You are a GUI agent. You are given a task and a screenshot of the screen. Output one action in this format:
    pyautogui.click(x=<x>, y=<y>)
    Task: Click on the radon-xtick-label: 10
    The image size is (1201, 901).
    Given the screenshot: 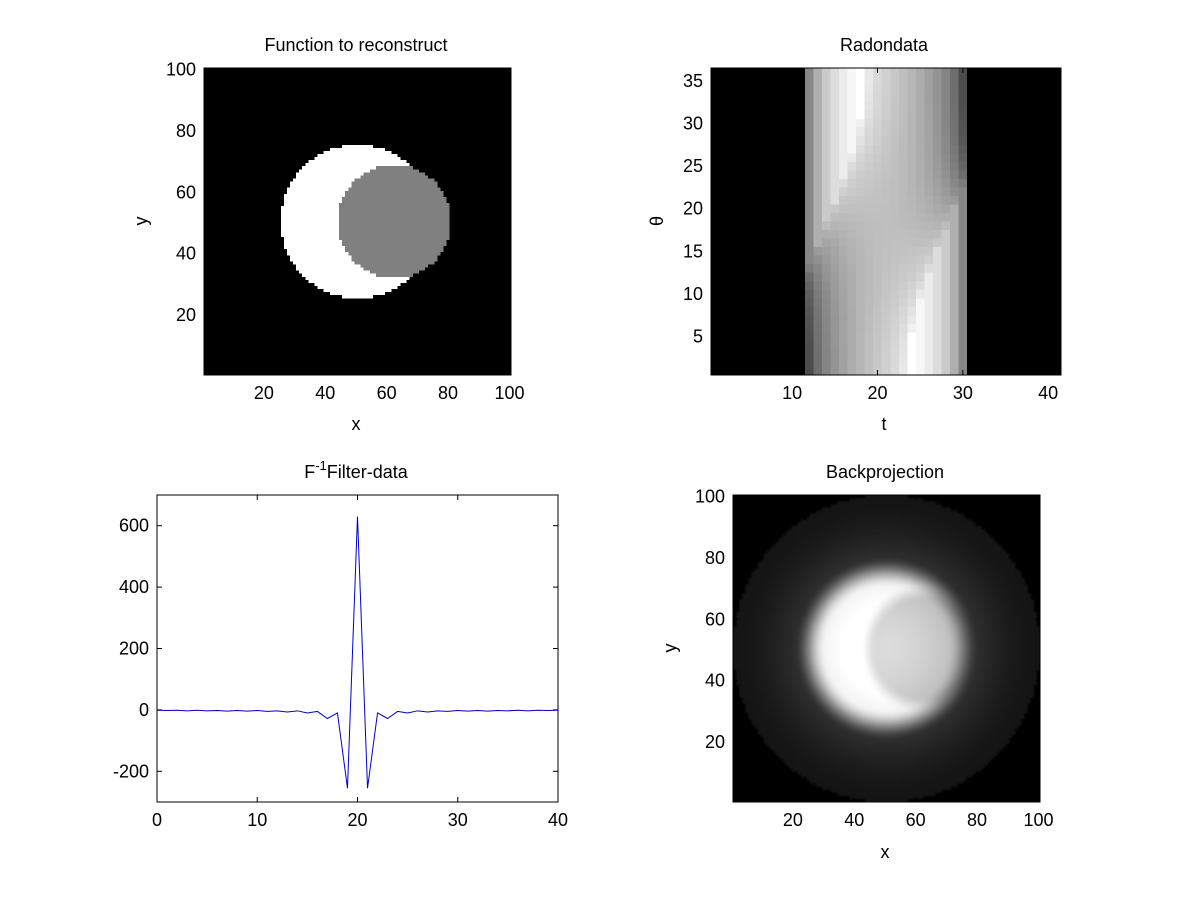 What is the action you would take?
    pyautogui.click(x=792, y=393)
    